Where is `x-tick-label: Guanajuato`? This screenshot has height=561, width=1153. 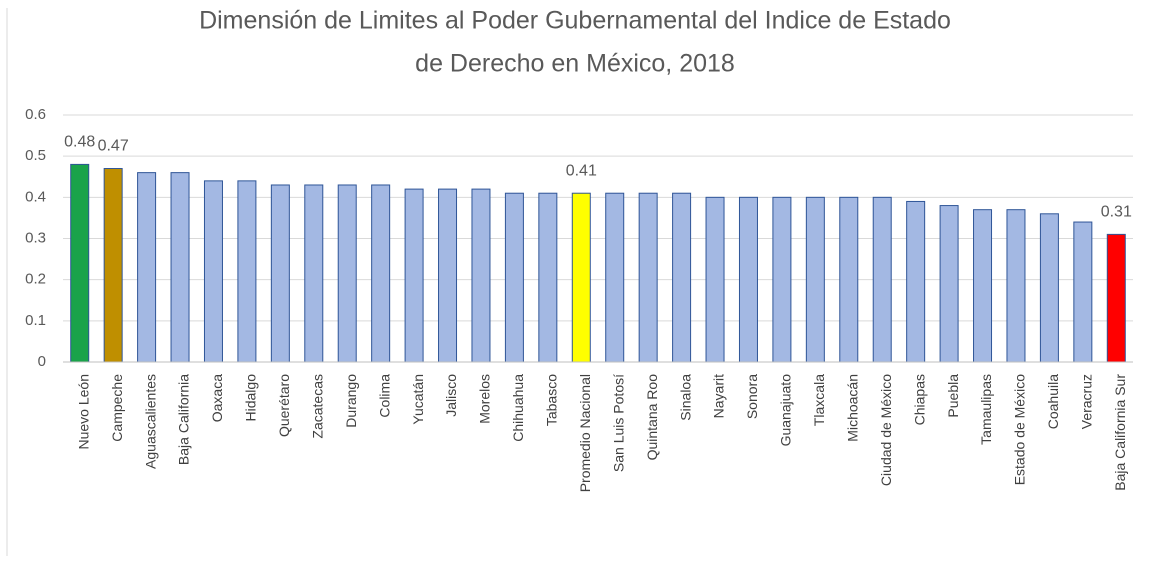
x-tick-label: Guanajuato is located at coordinates (786, 410).